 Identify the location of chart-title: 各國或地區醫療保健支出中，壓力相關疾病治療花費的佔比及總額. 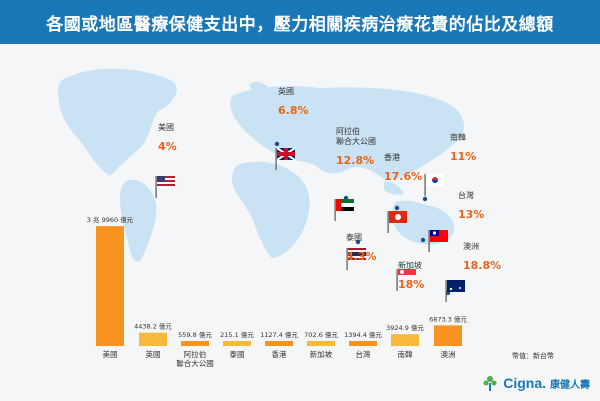
(300, 24).